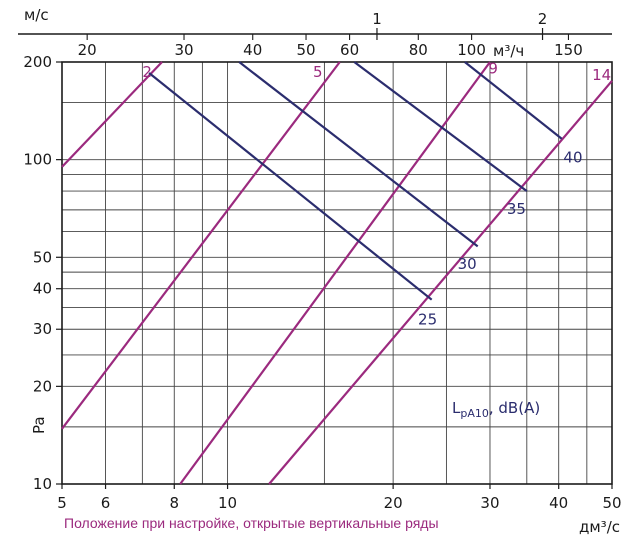 This screenshot has width=630, height=539. I want to click on flow-tick-label: 150, so click(568, 50).